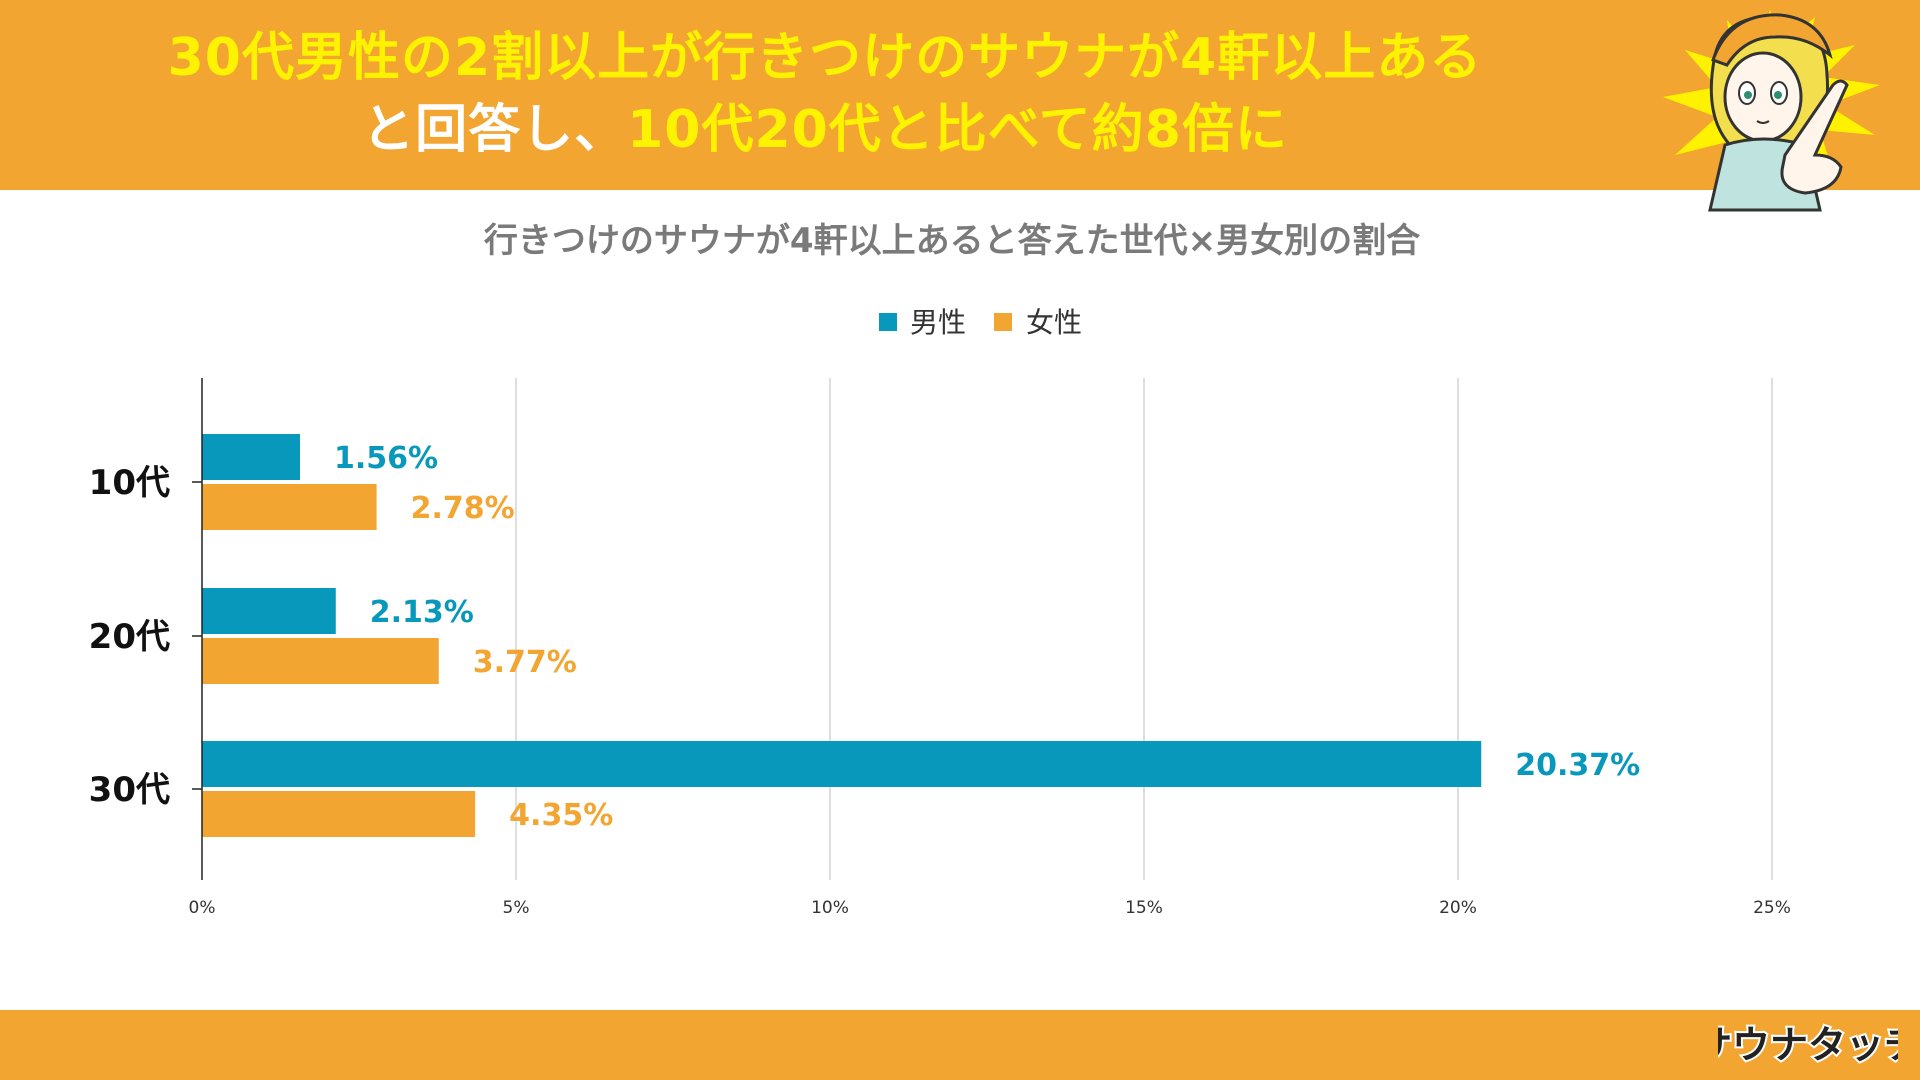  What do you see at coordinates (960, 1045) in the screenshot?
I see `footer-banner` at bounding box center [960, 1045].